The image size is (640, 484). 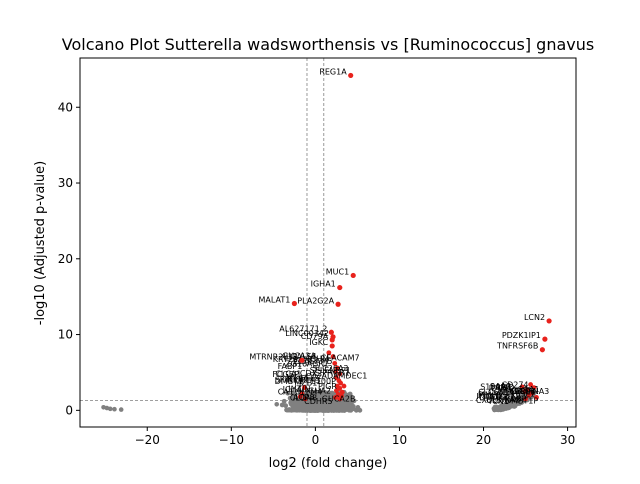 I want to click on gene-annotation-label: LBP, so click(x=519, y=398).